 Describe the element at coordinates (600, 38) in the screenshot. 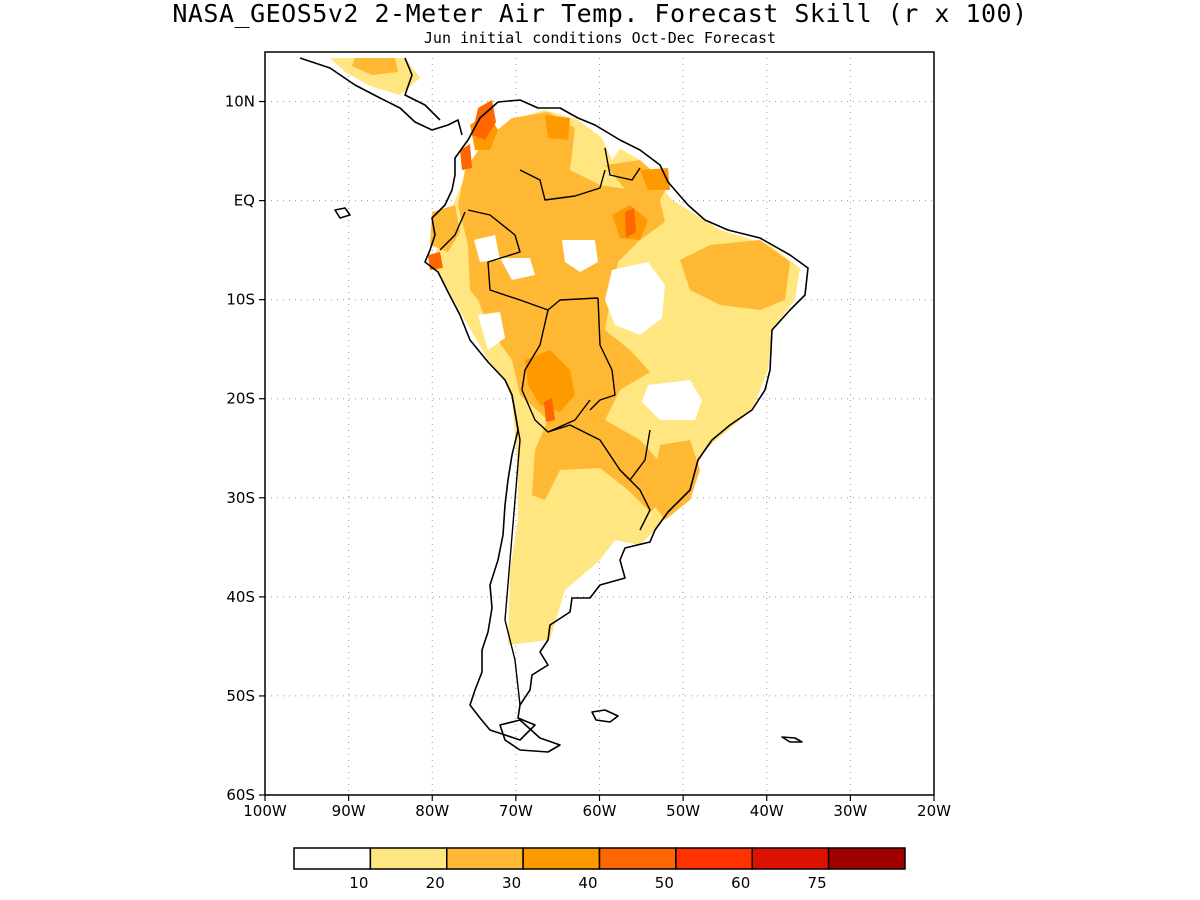

I see `map-subtitle: Jun initial conditions Oct-Dec Forecast` at that location.